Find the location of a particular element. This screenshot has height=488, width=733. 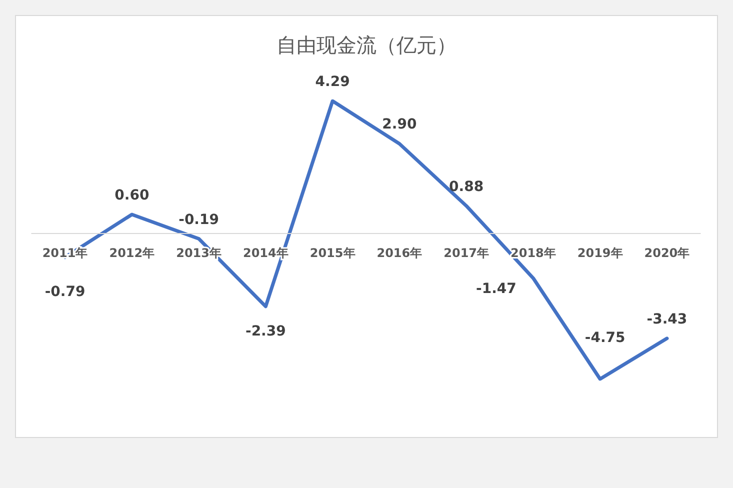

x-tick-label: 2020年 is located at coordinates (667, 253).